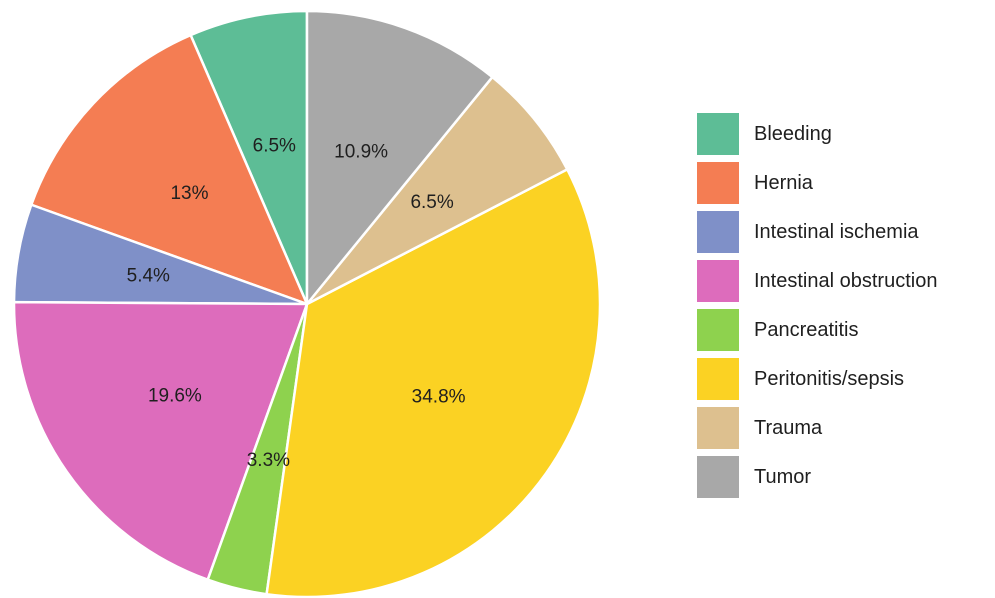  Describe the element at coordinates (793, 134) in the screenshot. I see `legend-label: Bleeding` at that location.